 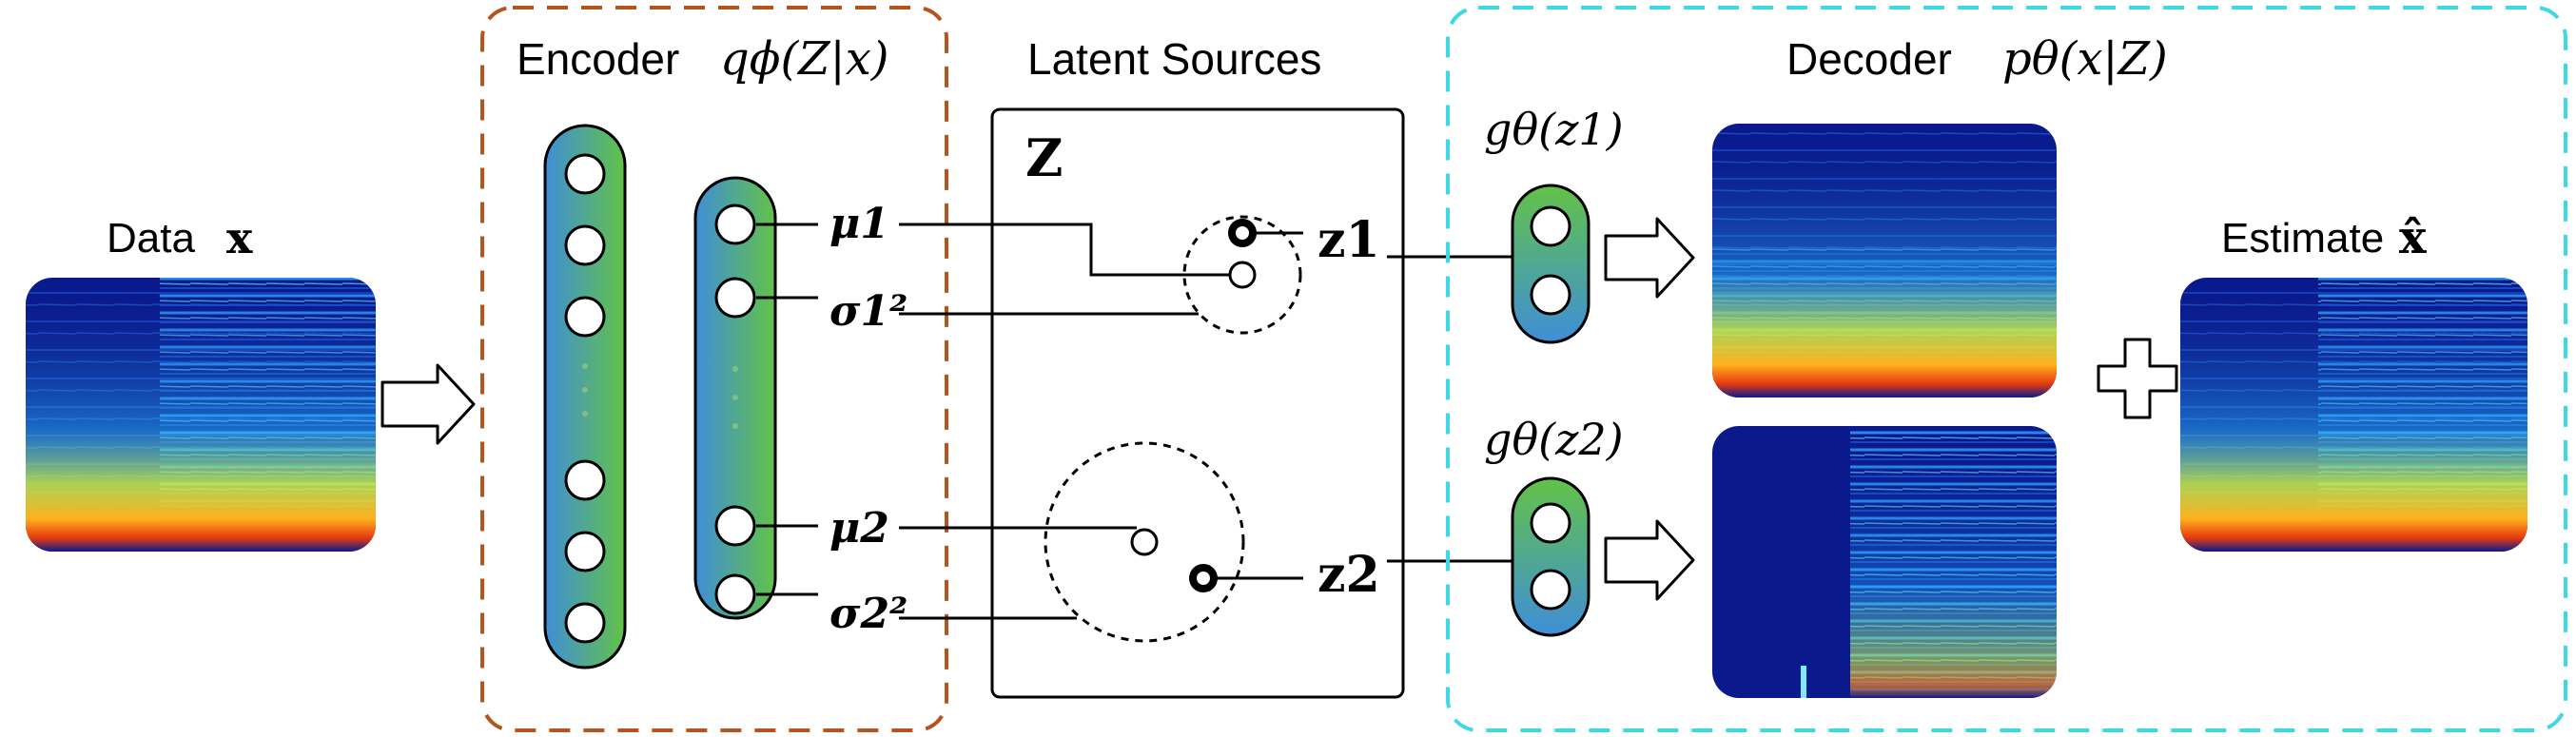 What do you see at coordinates (201, 415) in the screenshot?
I see `data-spectrogram` at bounding box center [201, 415].